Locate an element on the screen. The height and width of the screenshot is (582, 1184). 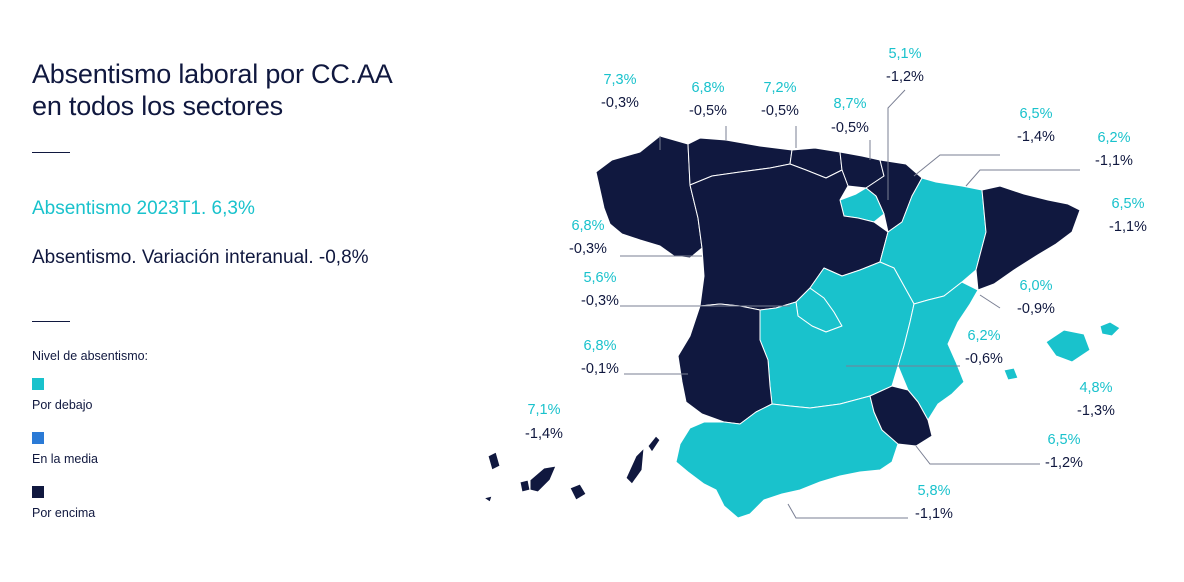
label-extremadura-pct: 6,8% is located at coordinates (599, 346).